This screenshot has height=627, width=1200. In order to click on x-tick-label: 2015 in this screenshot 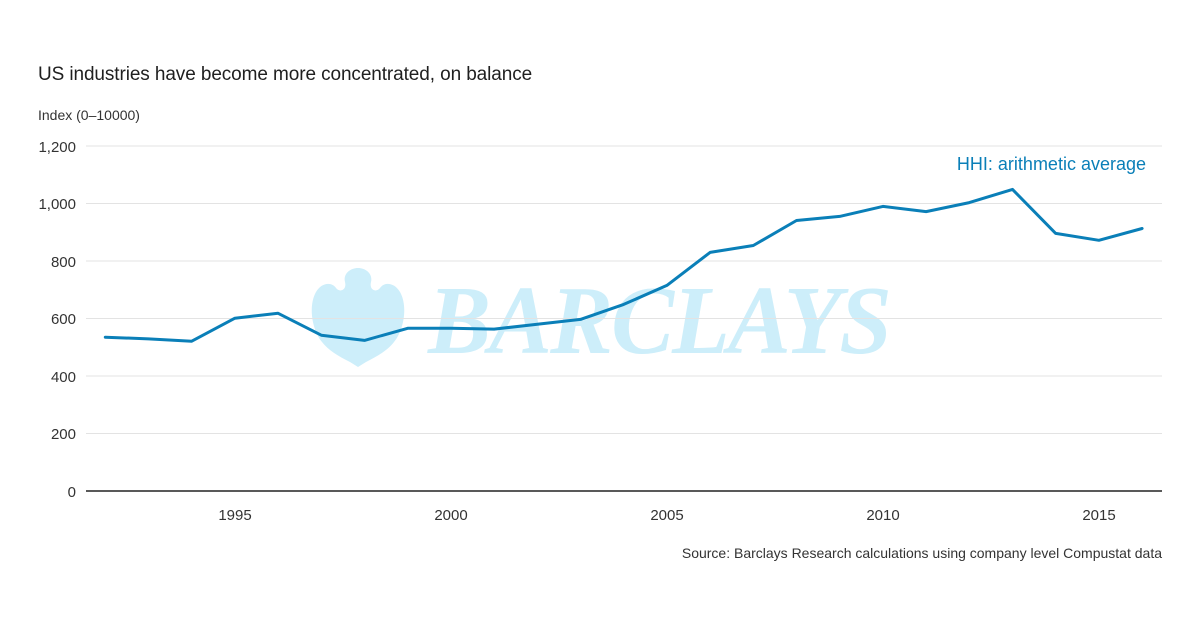, I will do `click(1098, 515)`.